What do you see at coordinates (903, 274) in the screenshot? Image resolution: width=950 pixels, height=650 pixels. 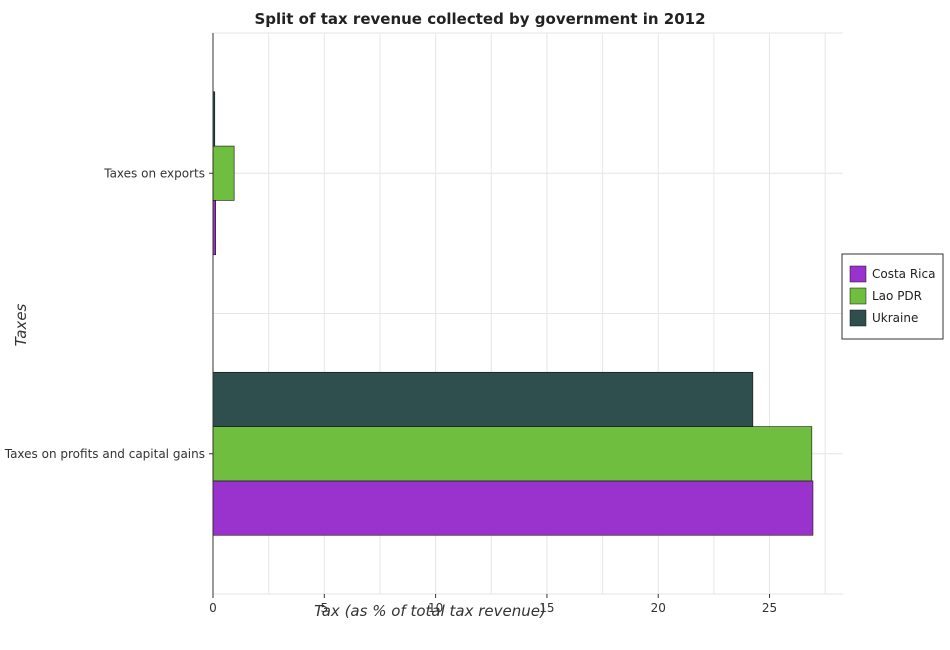 I see `legend-label: Costa Rica` at bounding box center [903, 274].